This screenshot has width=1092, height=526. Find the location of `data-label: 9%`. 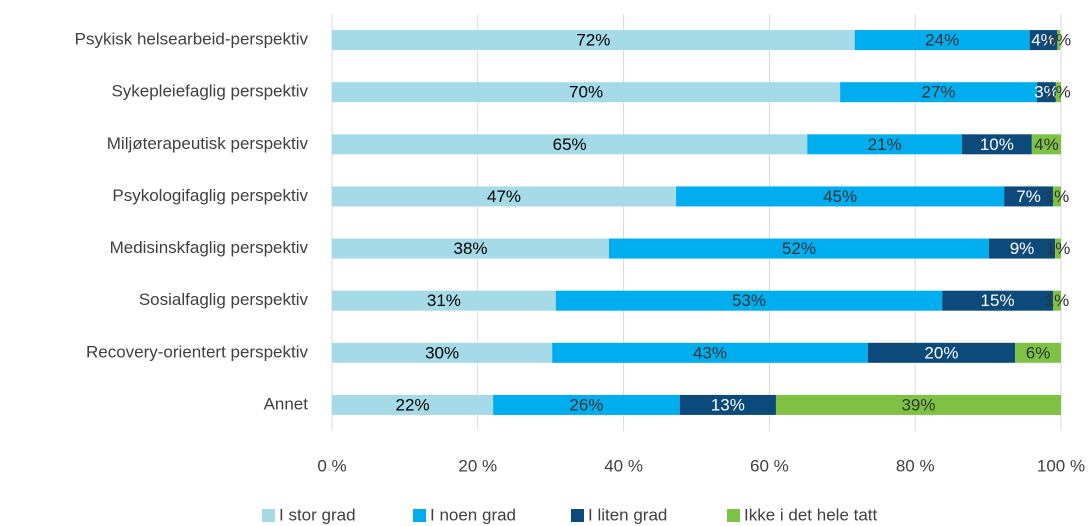

data-label: 9% is located at coordinates (1022, 248).